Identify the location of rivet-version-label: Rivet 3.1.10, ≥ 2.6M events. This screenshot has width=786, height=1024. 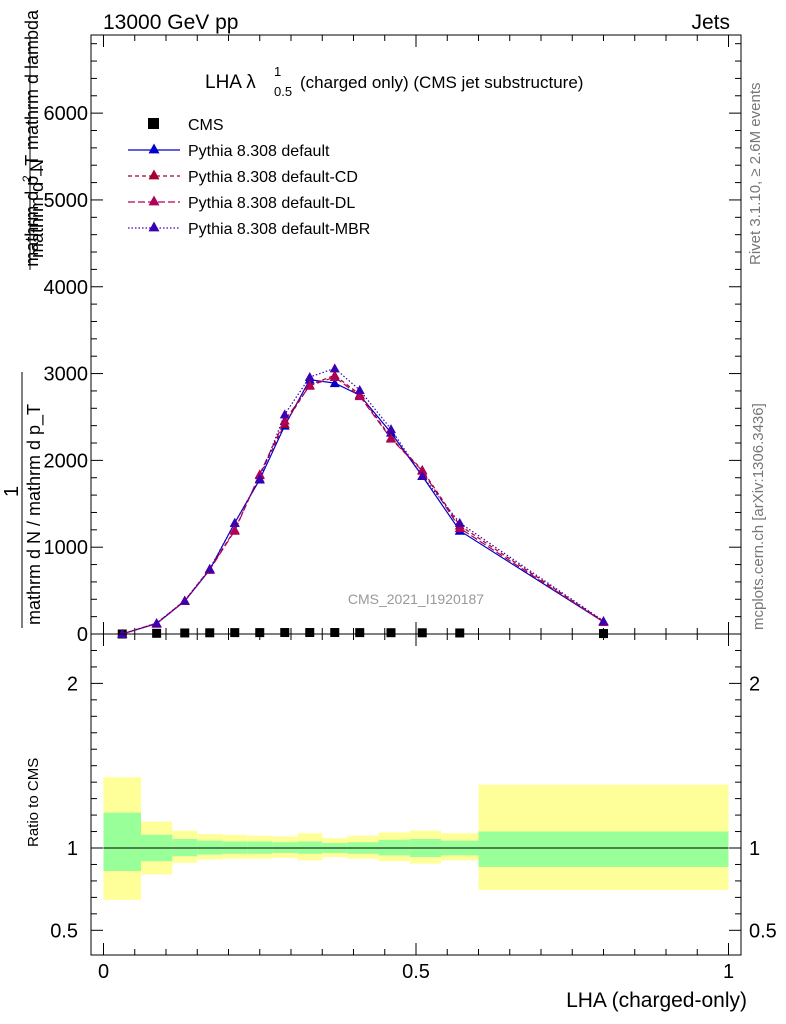
(755, 174).